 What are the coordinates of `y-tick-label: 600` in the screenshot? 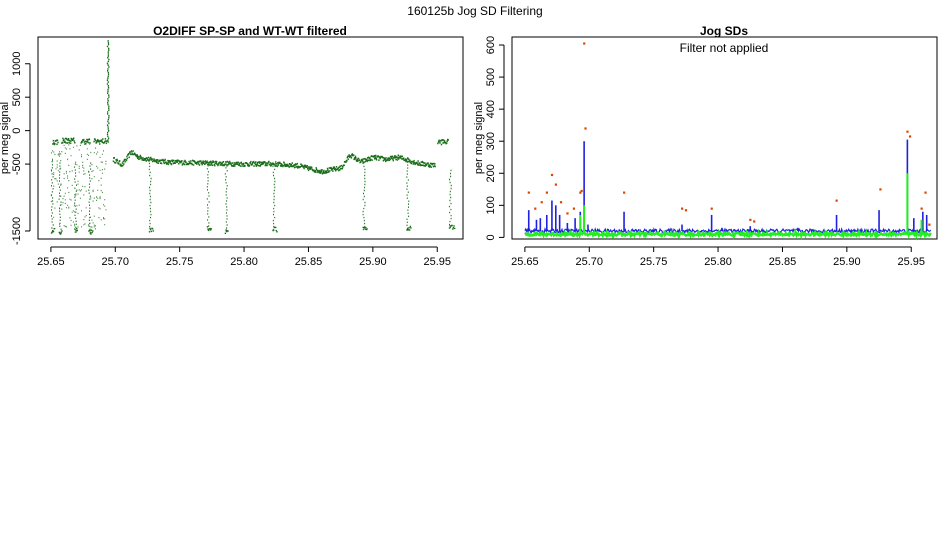 It's located at (491, 45).